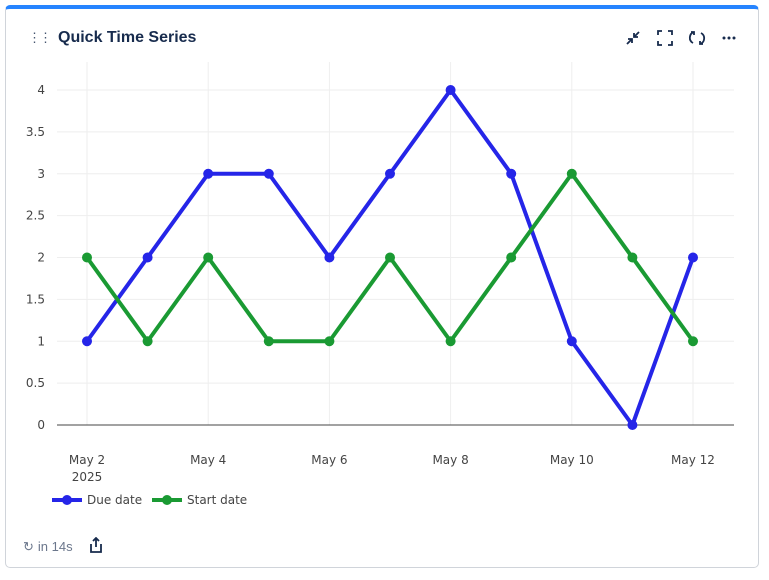  Describe the element at coordinates (35, 299) in the screenshot. I see `y-tick-label: 1.5` at that location.